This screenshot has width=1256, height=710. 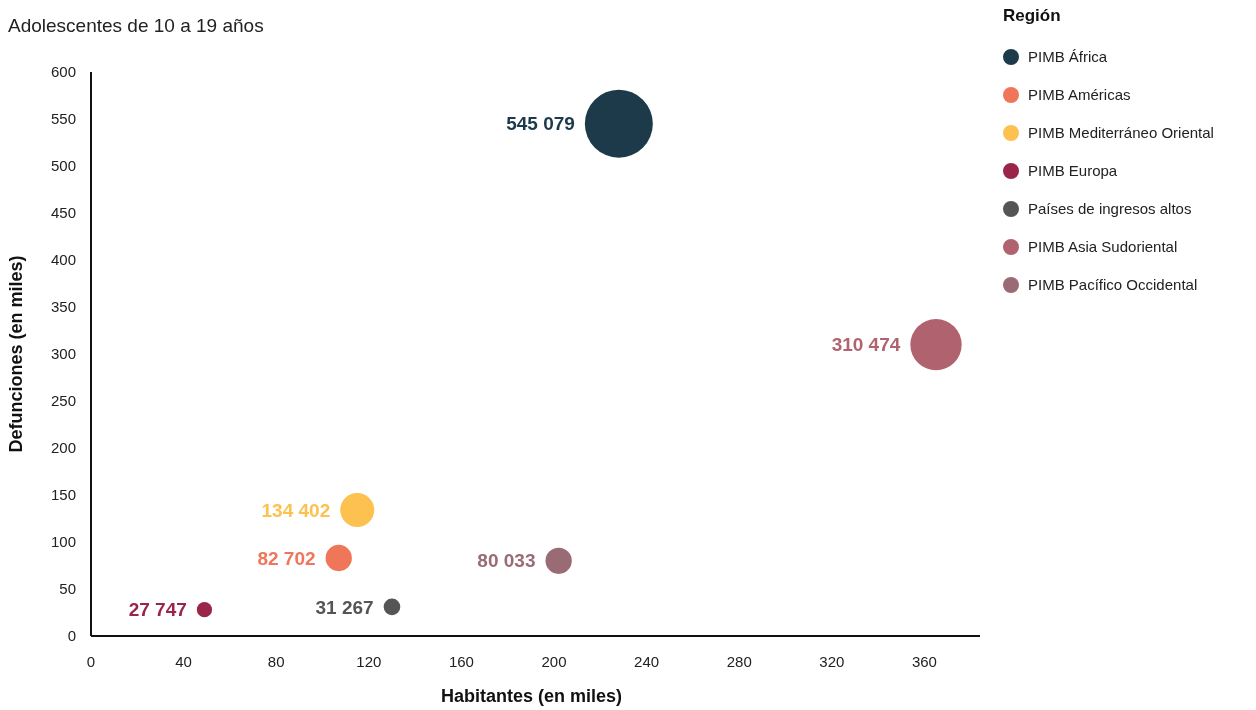 What do you see at coordinates (344, 607) in the screenshot?
I see `annotation: 31 267` at bounding box center [344, 607].